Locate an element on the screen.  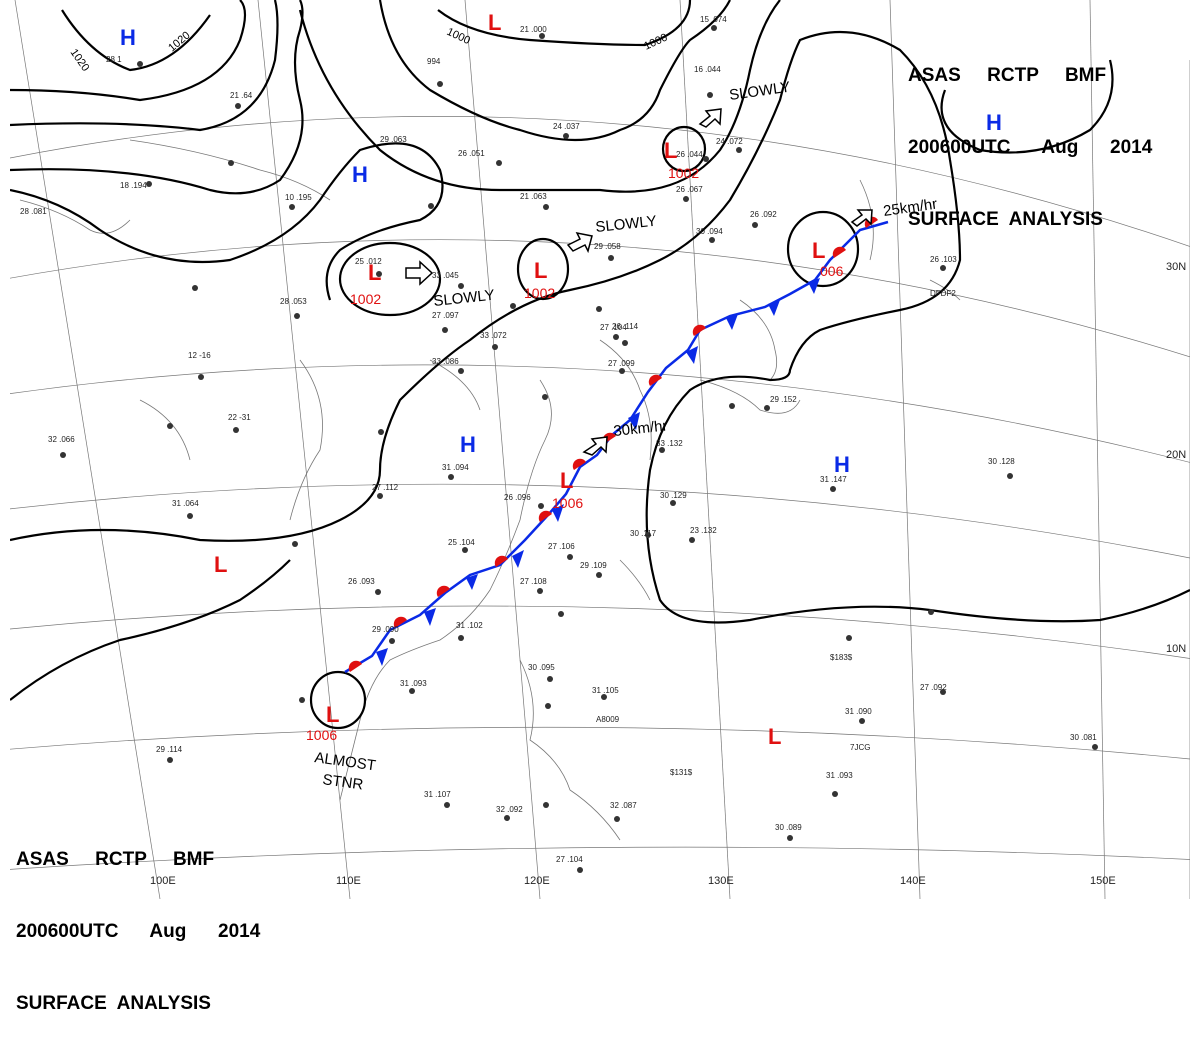
longitude-label: 130E is located at coordinates (721, 881).